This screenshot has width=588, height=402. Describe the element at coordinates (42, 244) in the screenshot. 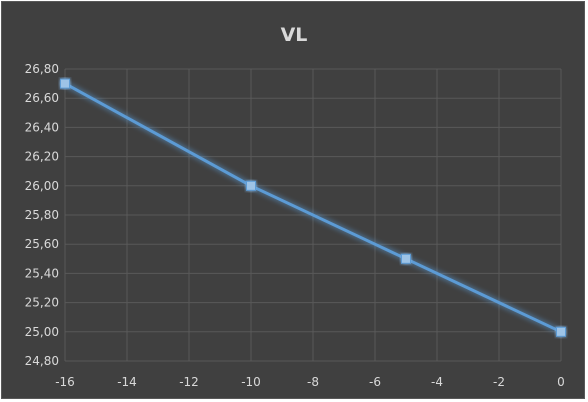

I see `y-tick-label: 25,60` at that location.